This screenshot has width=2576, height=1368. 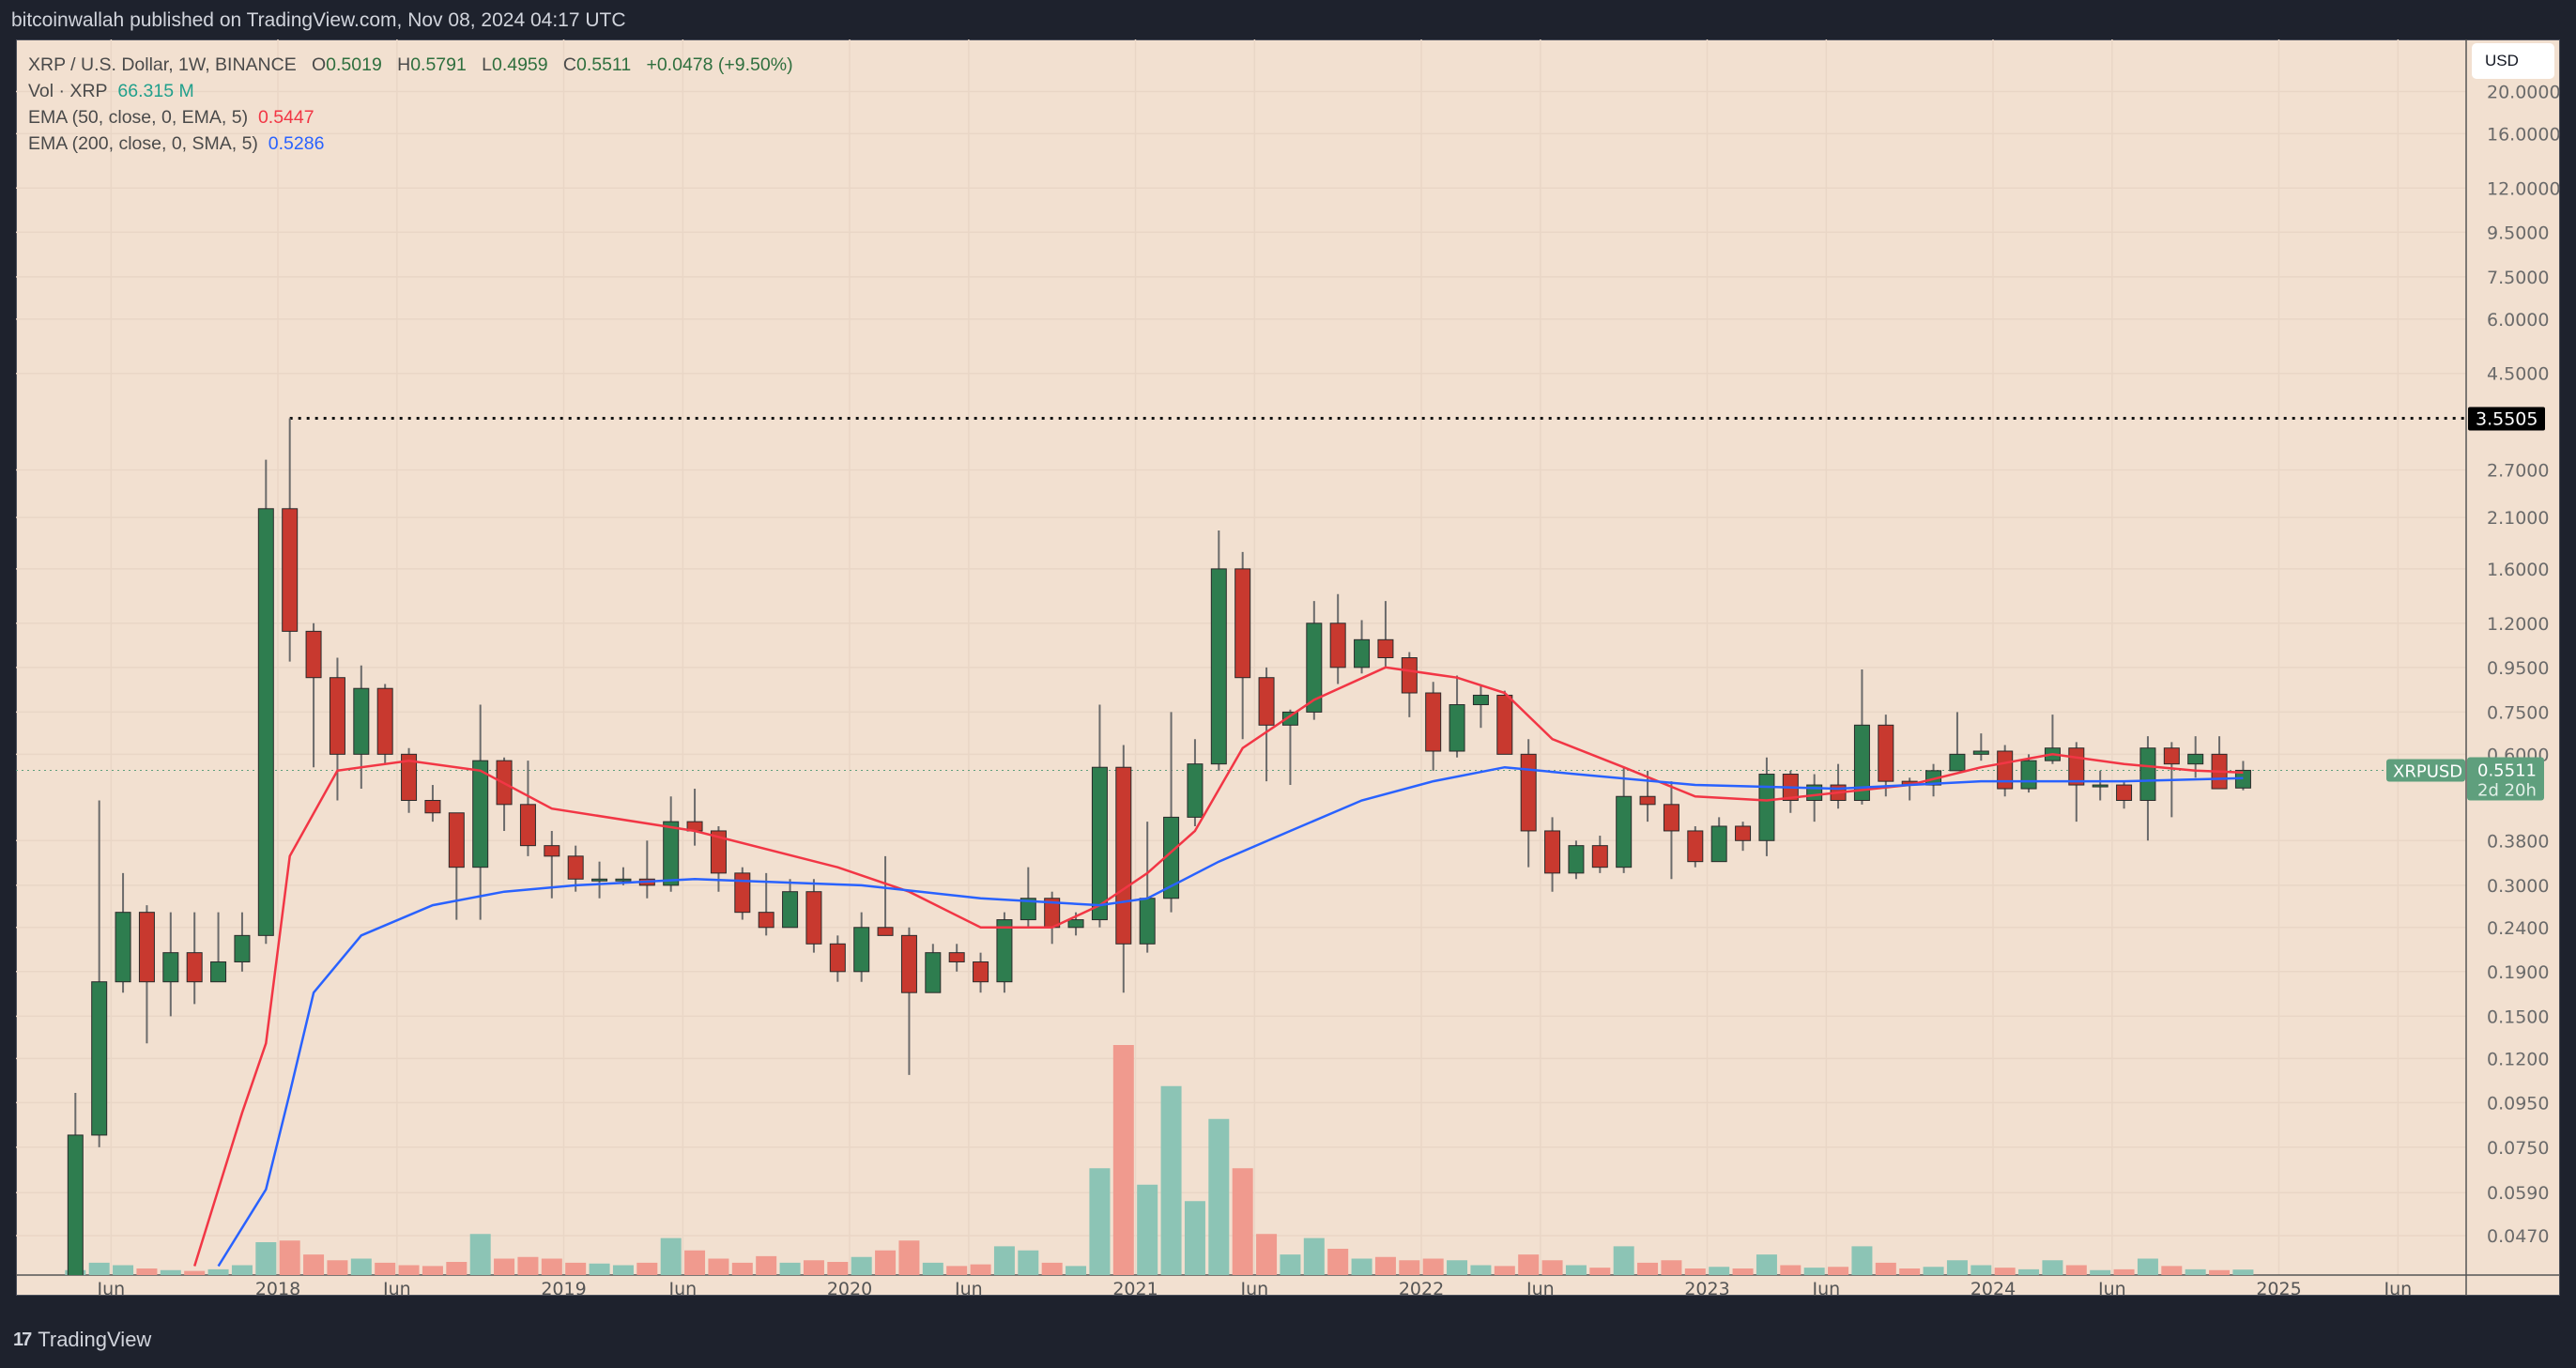 What do you see at coordinates (2518, 841) in the screenshot?
I see `y-tick-label: 0.3800` at bounding box center [2518, 841].